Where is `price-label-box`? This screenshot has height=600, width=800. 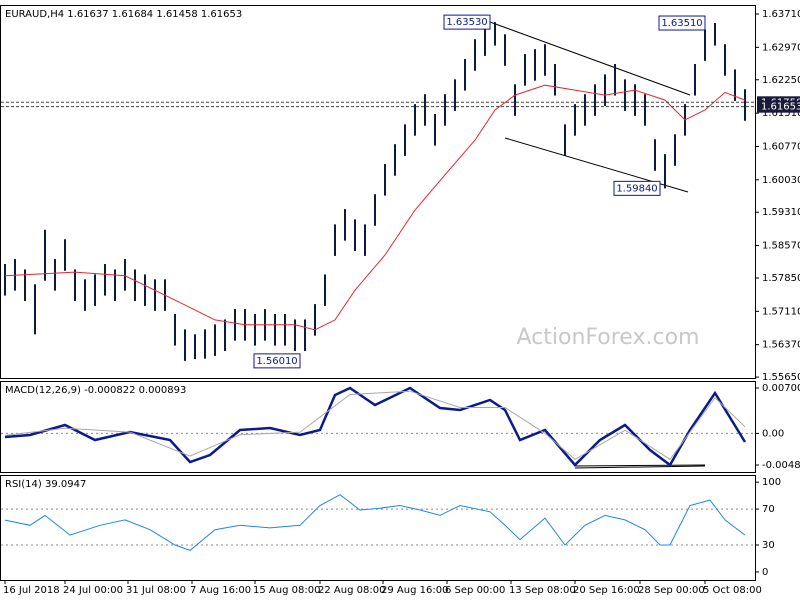 price-label-box is located at coordinates (778, 106).